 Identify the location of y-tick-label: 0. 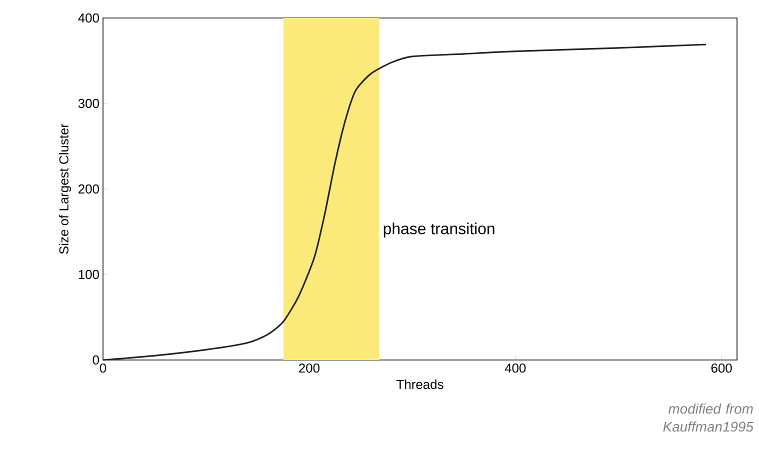
(95, 360).